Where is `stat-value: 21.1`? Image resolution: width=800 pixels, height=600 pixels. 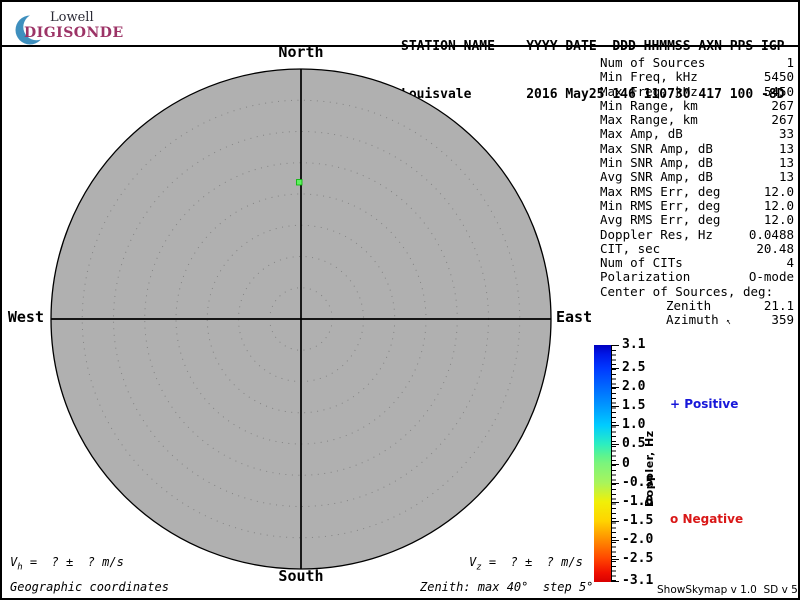 stat-value: 21.1 is located at coordinates (778, 306).